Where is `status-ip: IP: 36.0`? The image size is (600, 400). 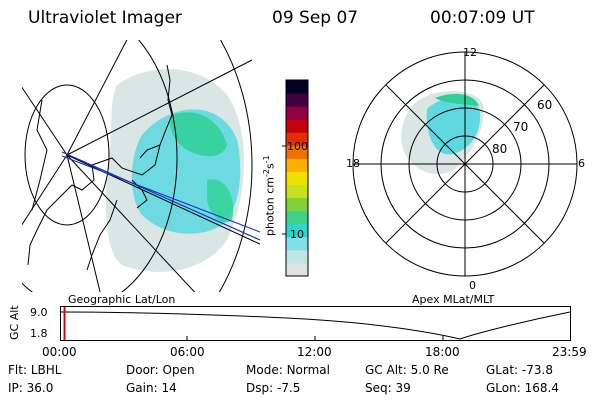 status-ip: IP: 36.0 is located at coordinates (31, 388).